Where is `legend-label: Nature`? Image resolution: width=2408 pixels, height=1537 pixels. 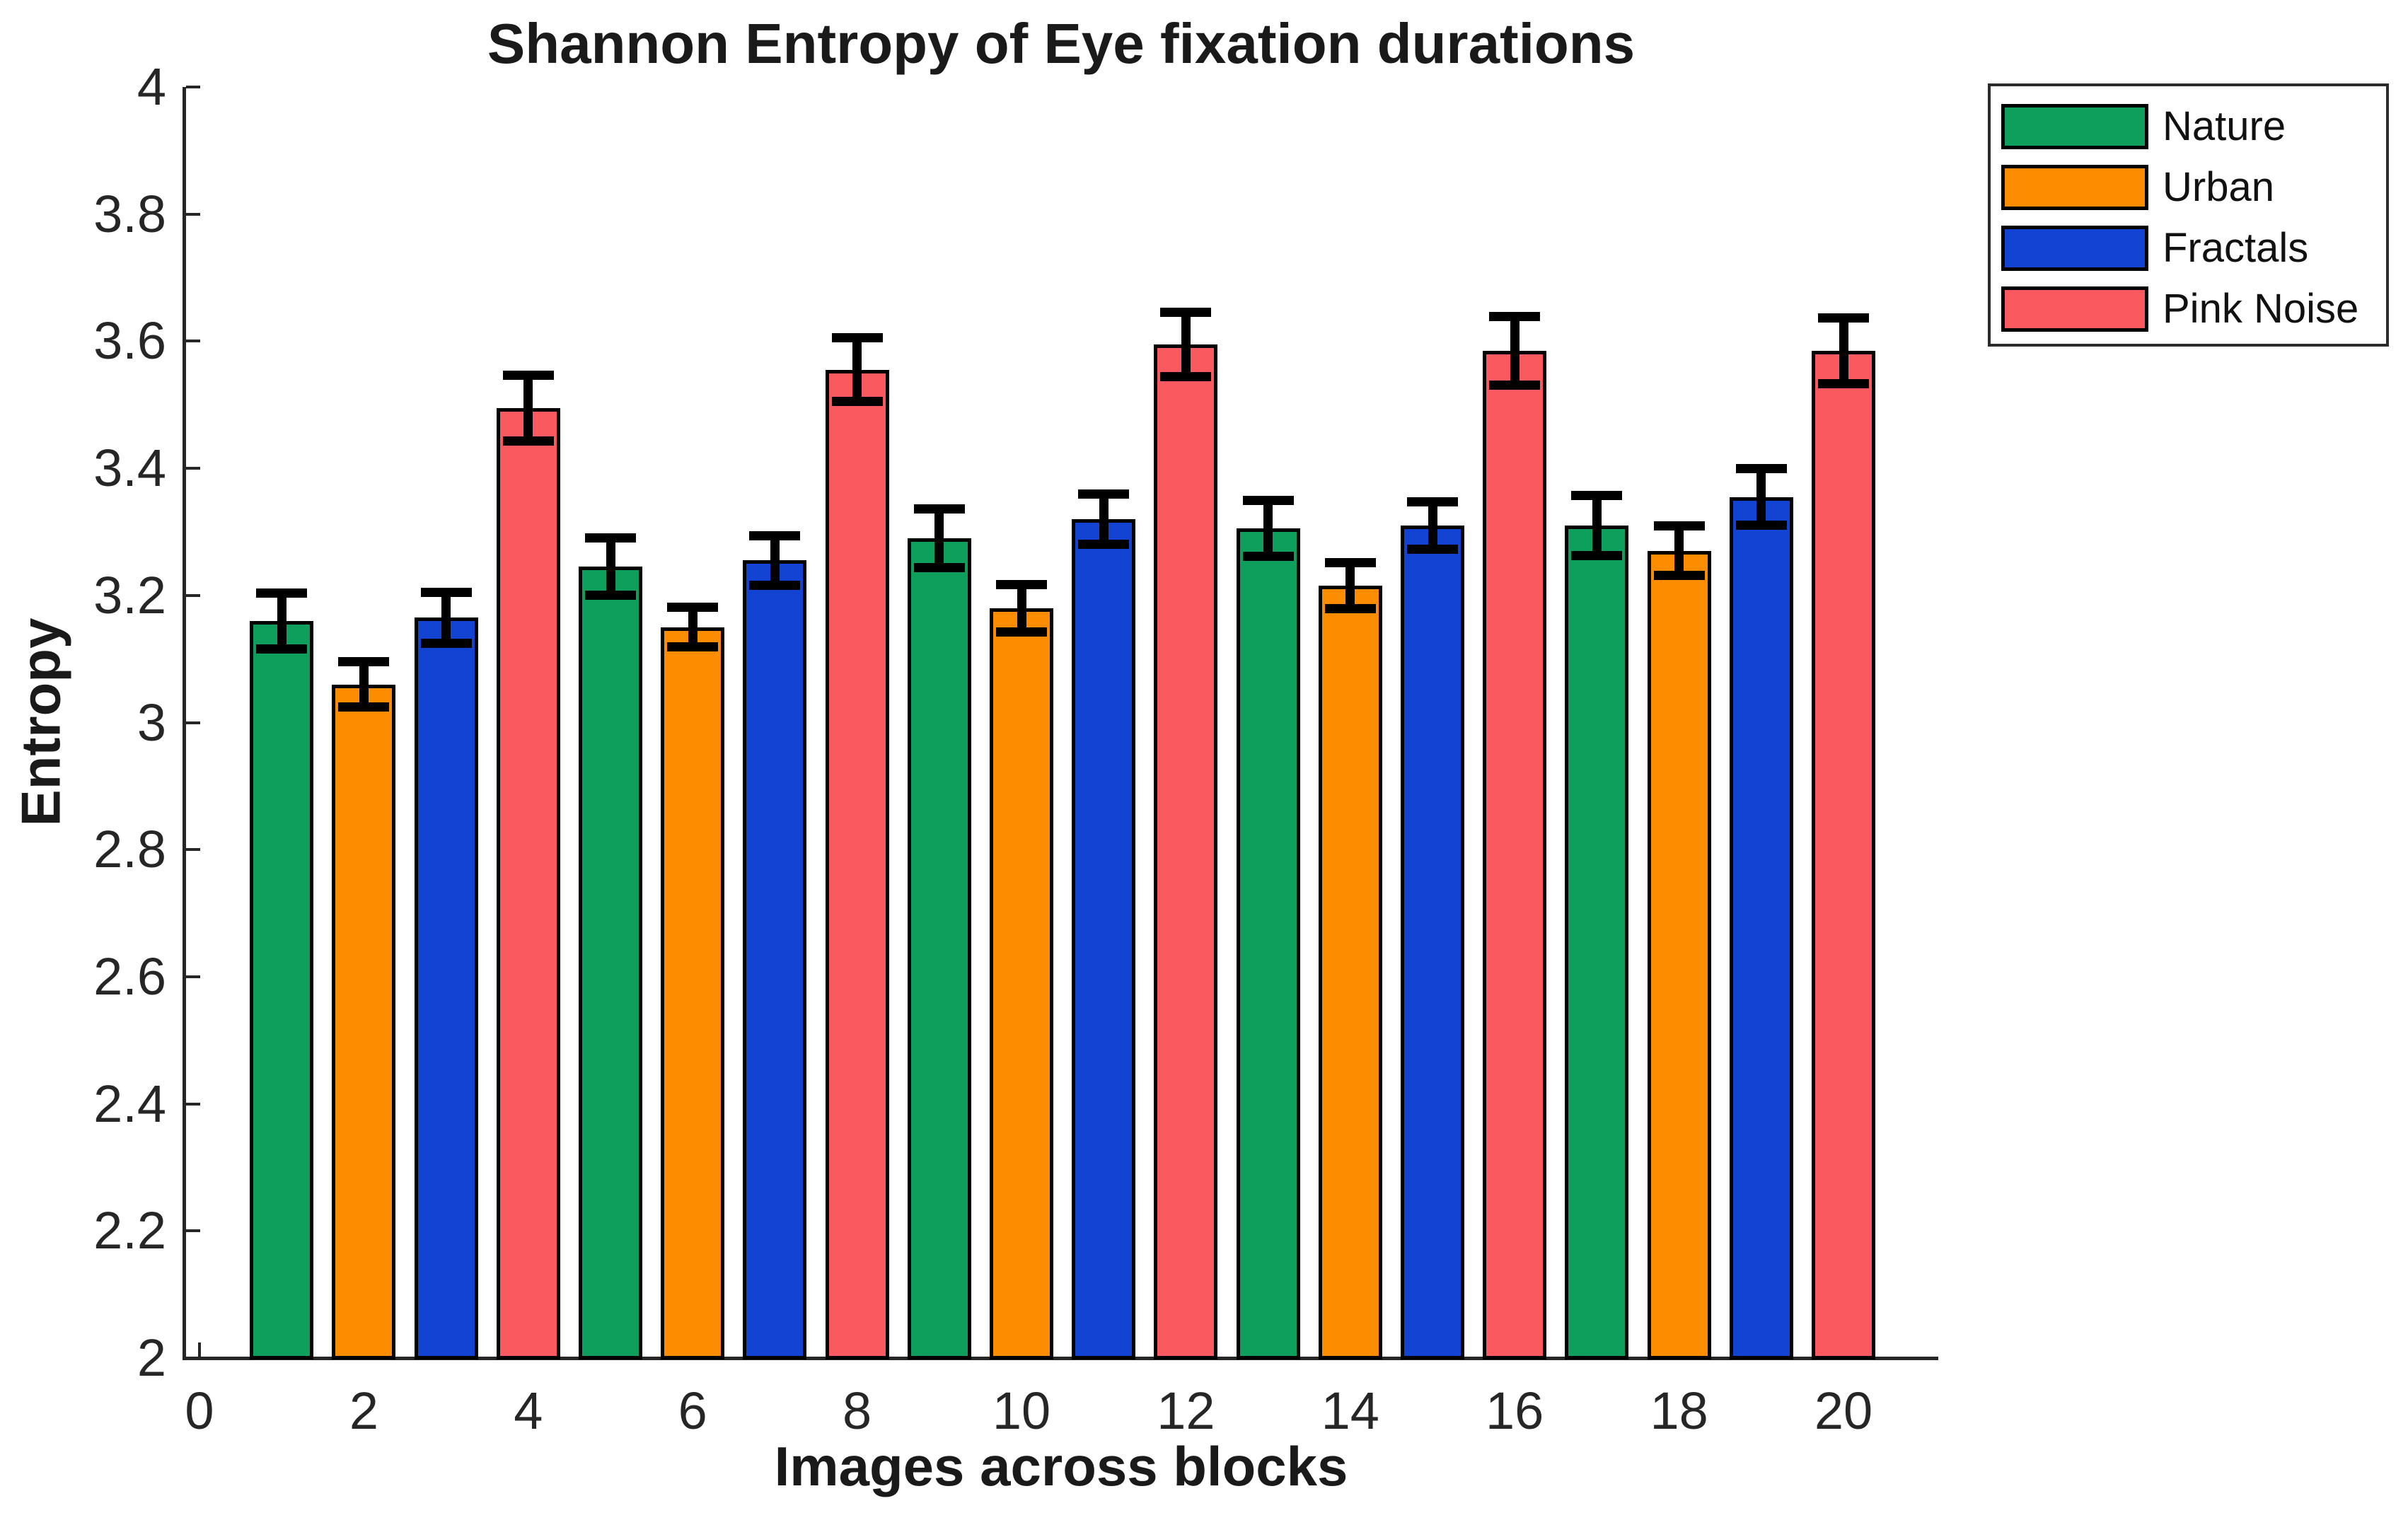
legend-label: Nature is located at coordinates (2224, 126).